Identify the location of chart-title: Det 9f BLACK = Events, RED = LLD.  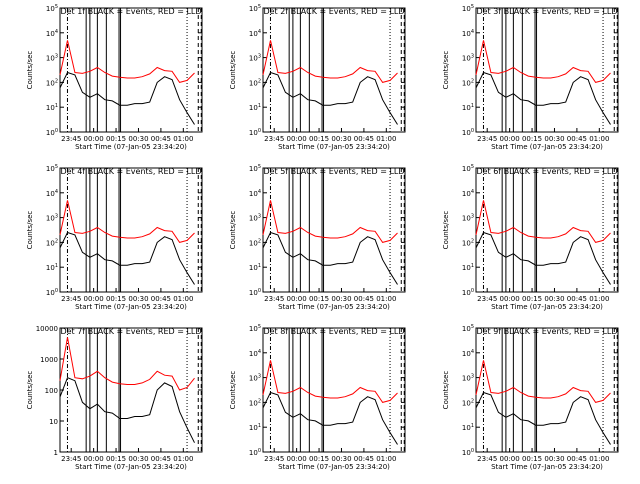
(546, 331).